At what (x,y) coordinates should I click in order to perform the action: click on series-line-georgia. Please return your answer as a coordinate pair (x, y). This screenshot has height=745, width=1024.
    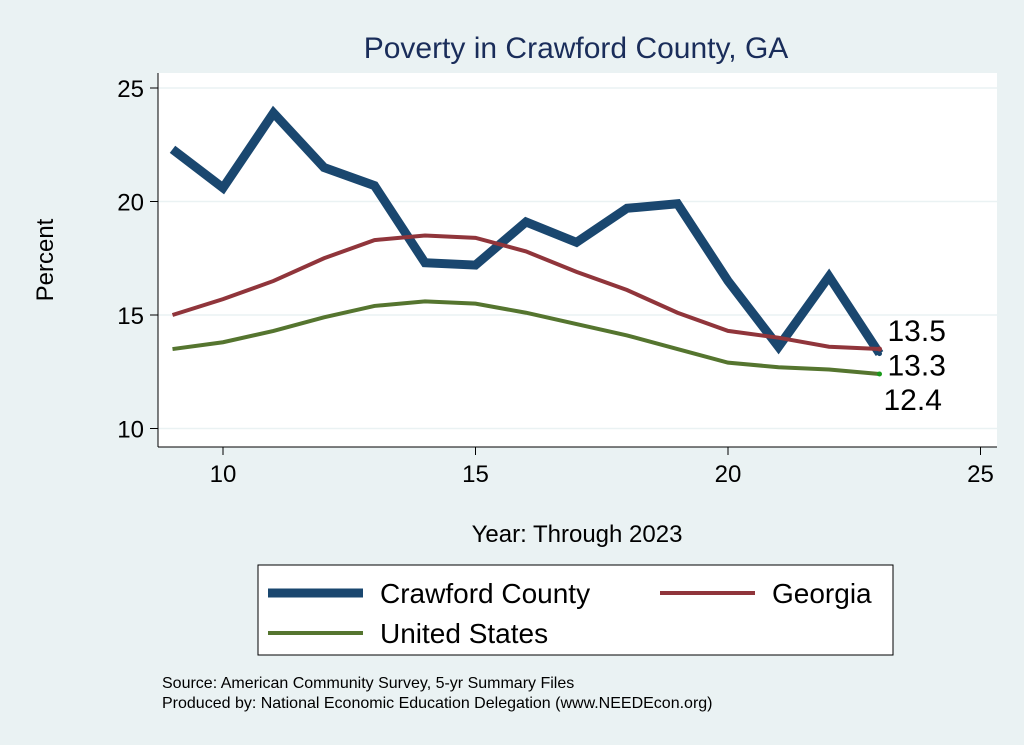
    Looking at the image, I should click on (525, 292).